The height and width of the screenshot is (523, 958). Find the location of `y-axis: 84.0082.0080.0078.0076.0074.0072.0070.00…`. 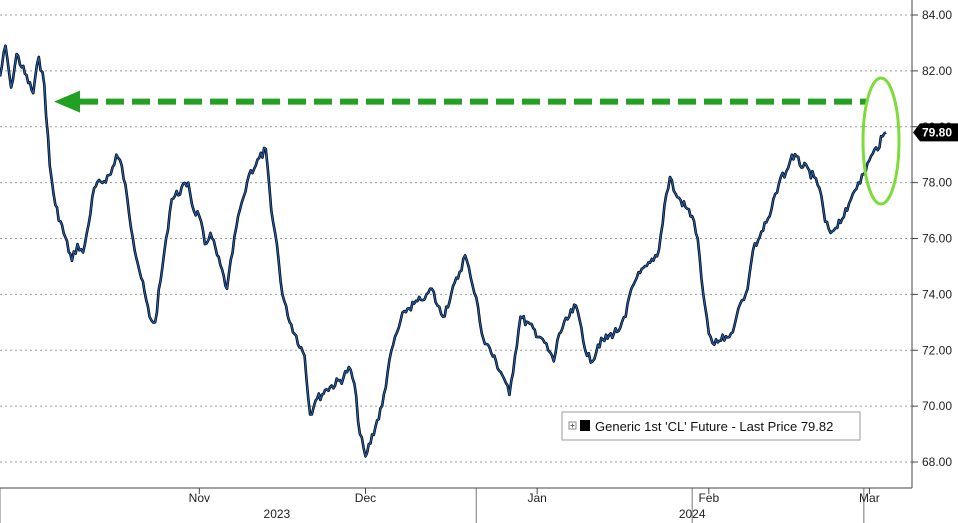

y-axis: 84.0082.0080.0078.0076.0074.0072.0070.00… is located at coordinates (932, 238).